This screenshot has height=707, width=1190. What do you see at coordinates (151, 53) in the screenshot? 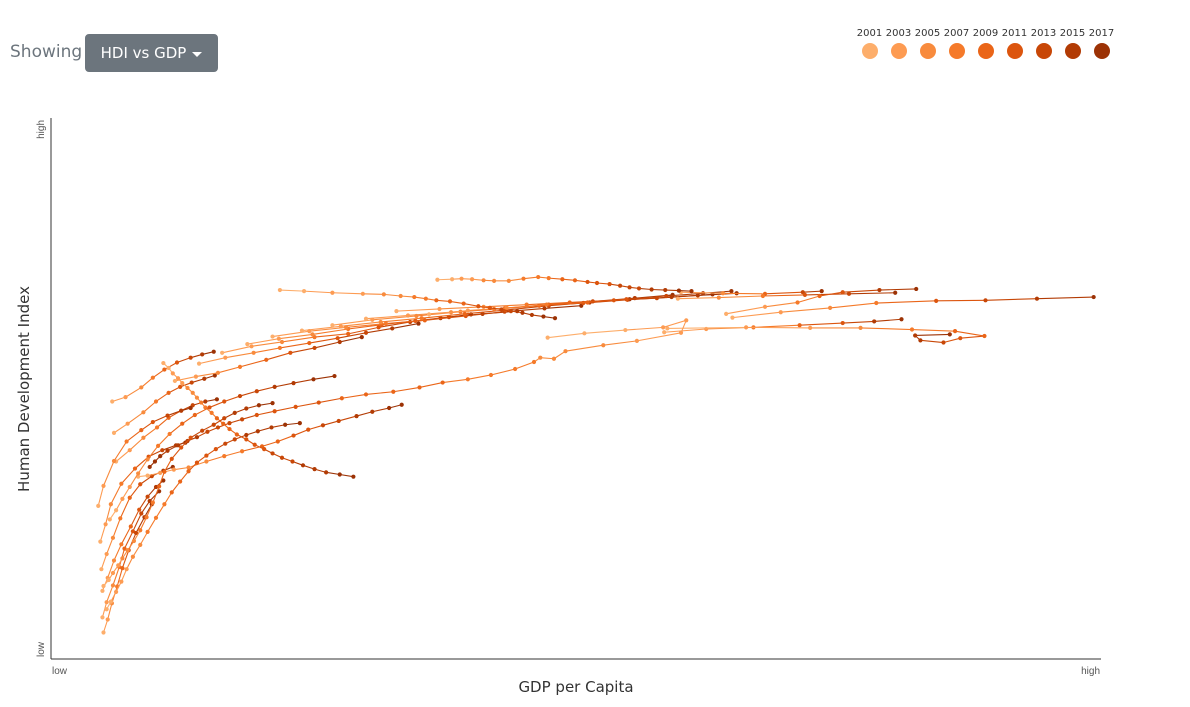
I see `chart-select-dropdown: HDI vs GDP` at bounding box center [151, 53].